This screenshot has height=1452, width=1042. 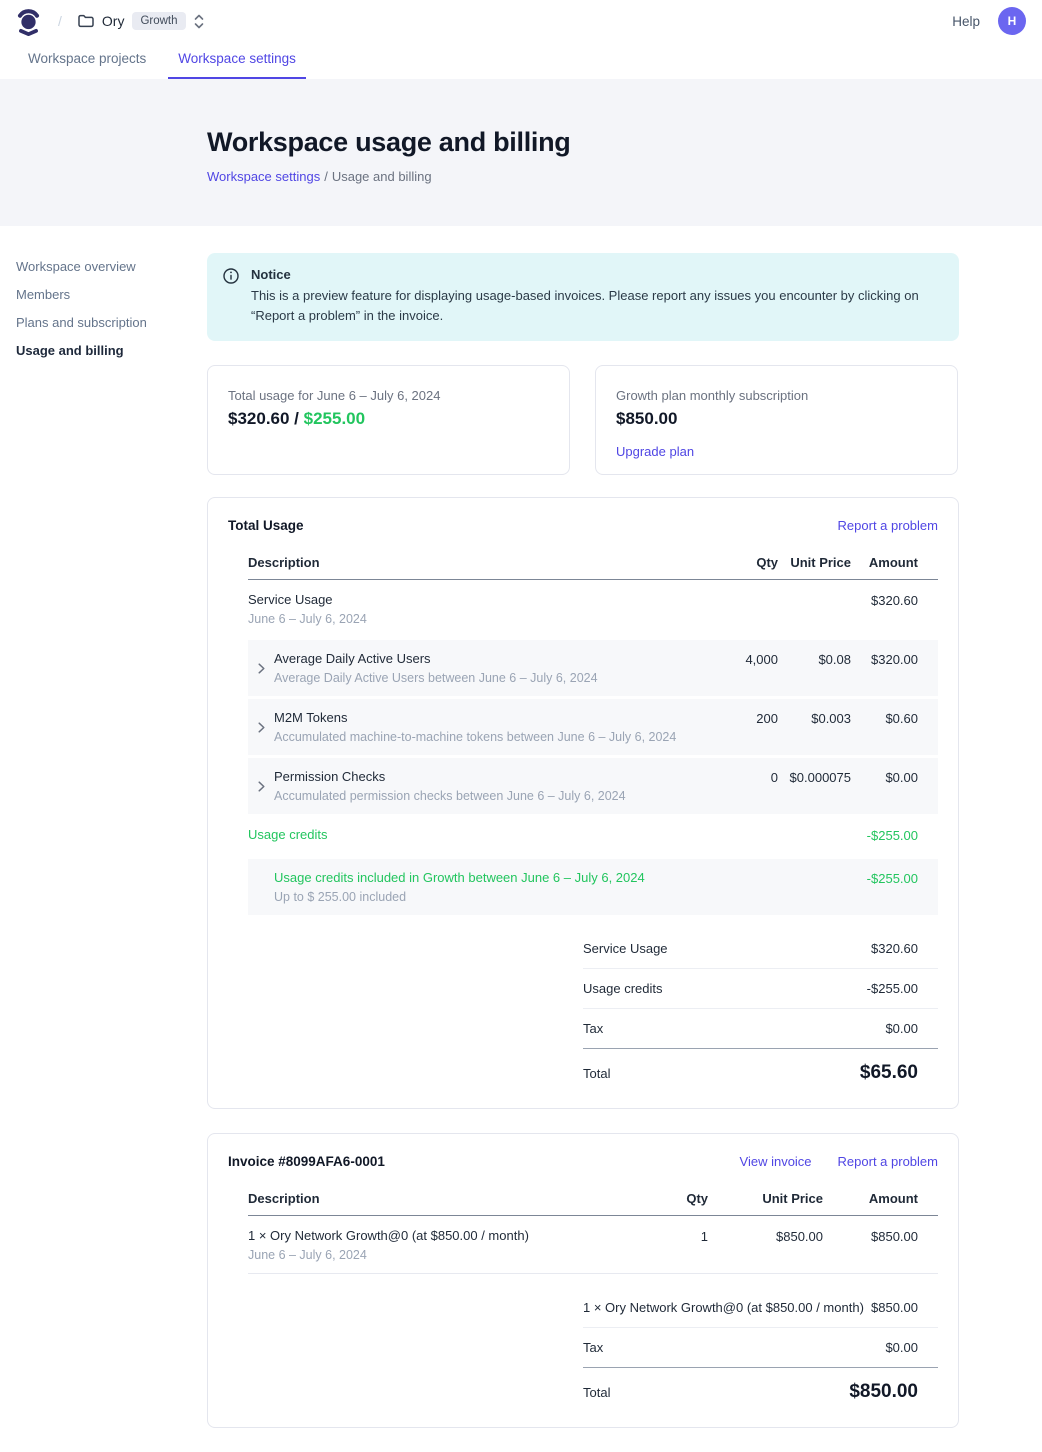 I want to click on row-amount: $320.00, so click(x=894, y=660).